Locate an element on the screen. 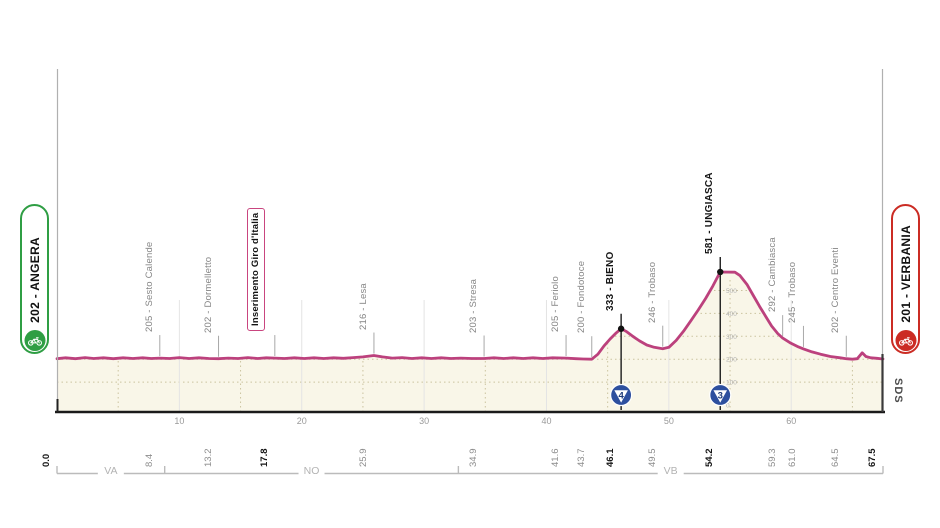  svg-text: 20 is located at coordinates (302, 421).